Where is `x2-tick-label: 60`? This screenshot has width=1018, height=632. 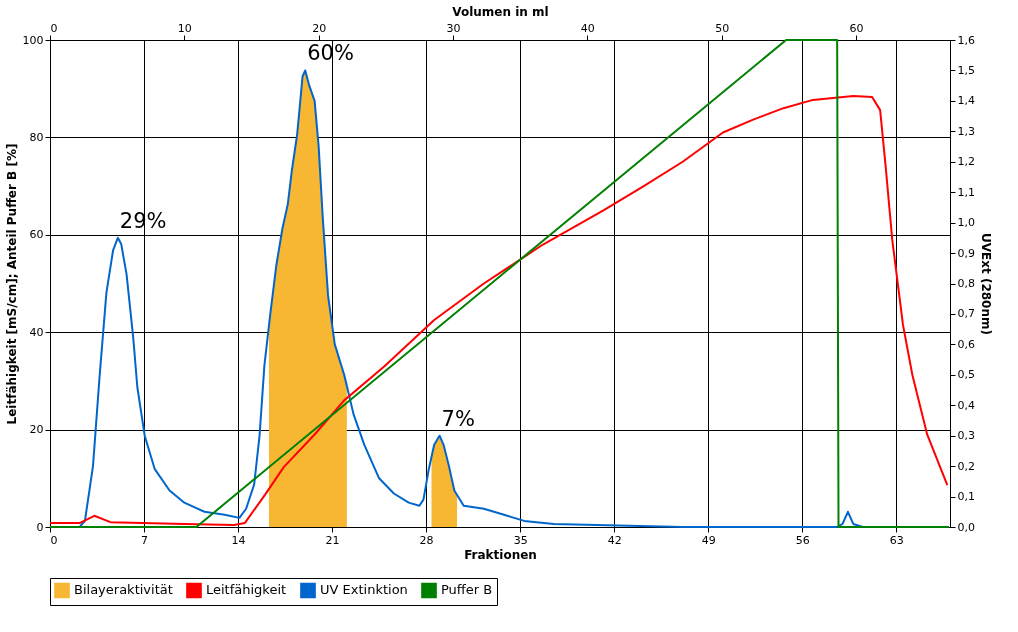
x2-tick-label: 60 is located at coordinates (856, 28).